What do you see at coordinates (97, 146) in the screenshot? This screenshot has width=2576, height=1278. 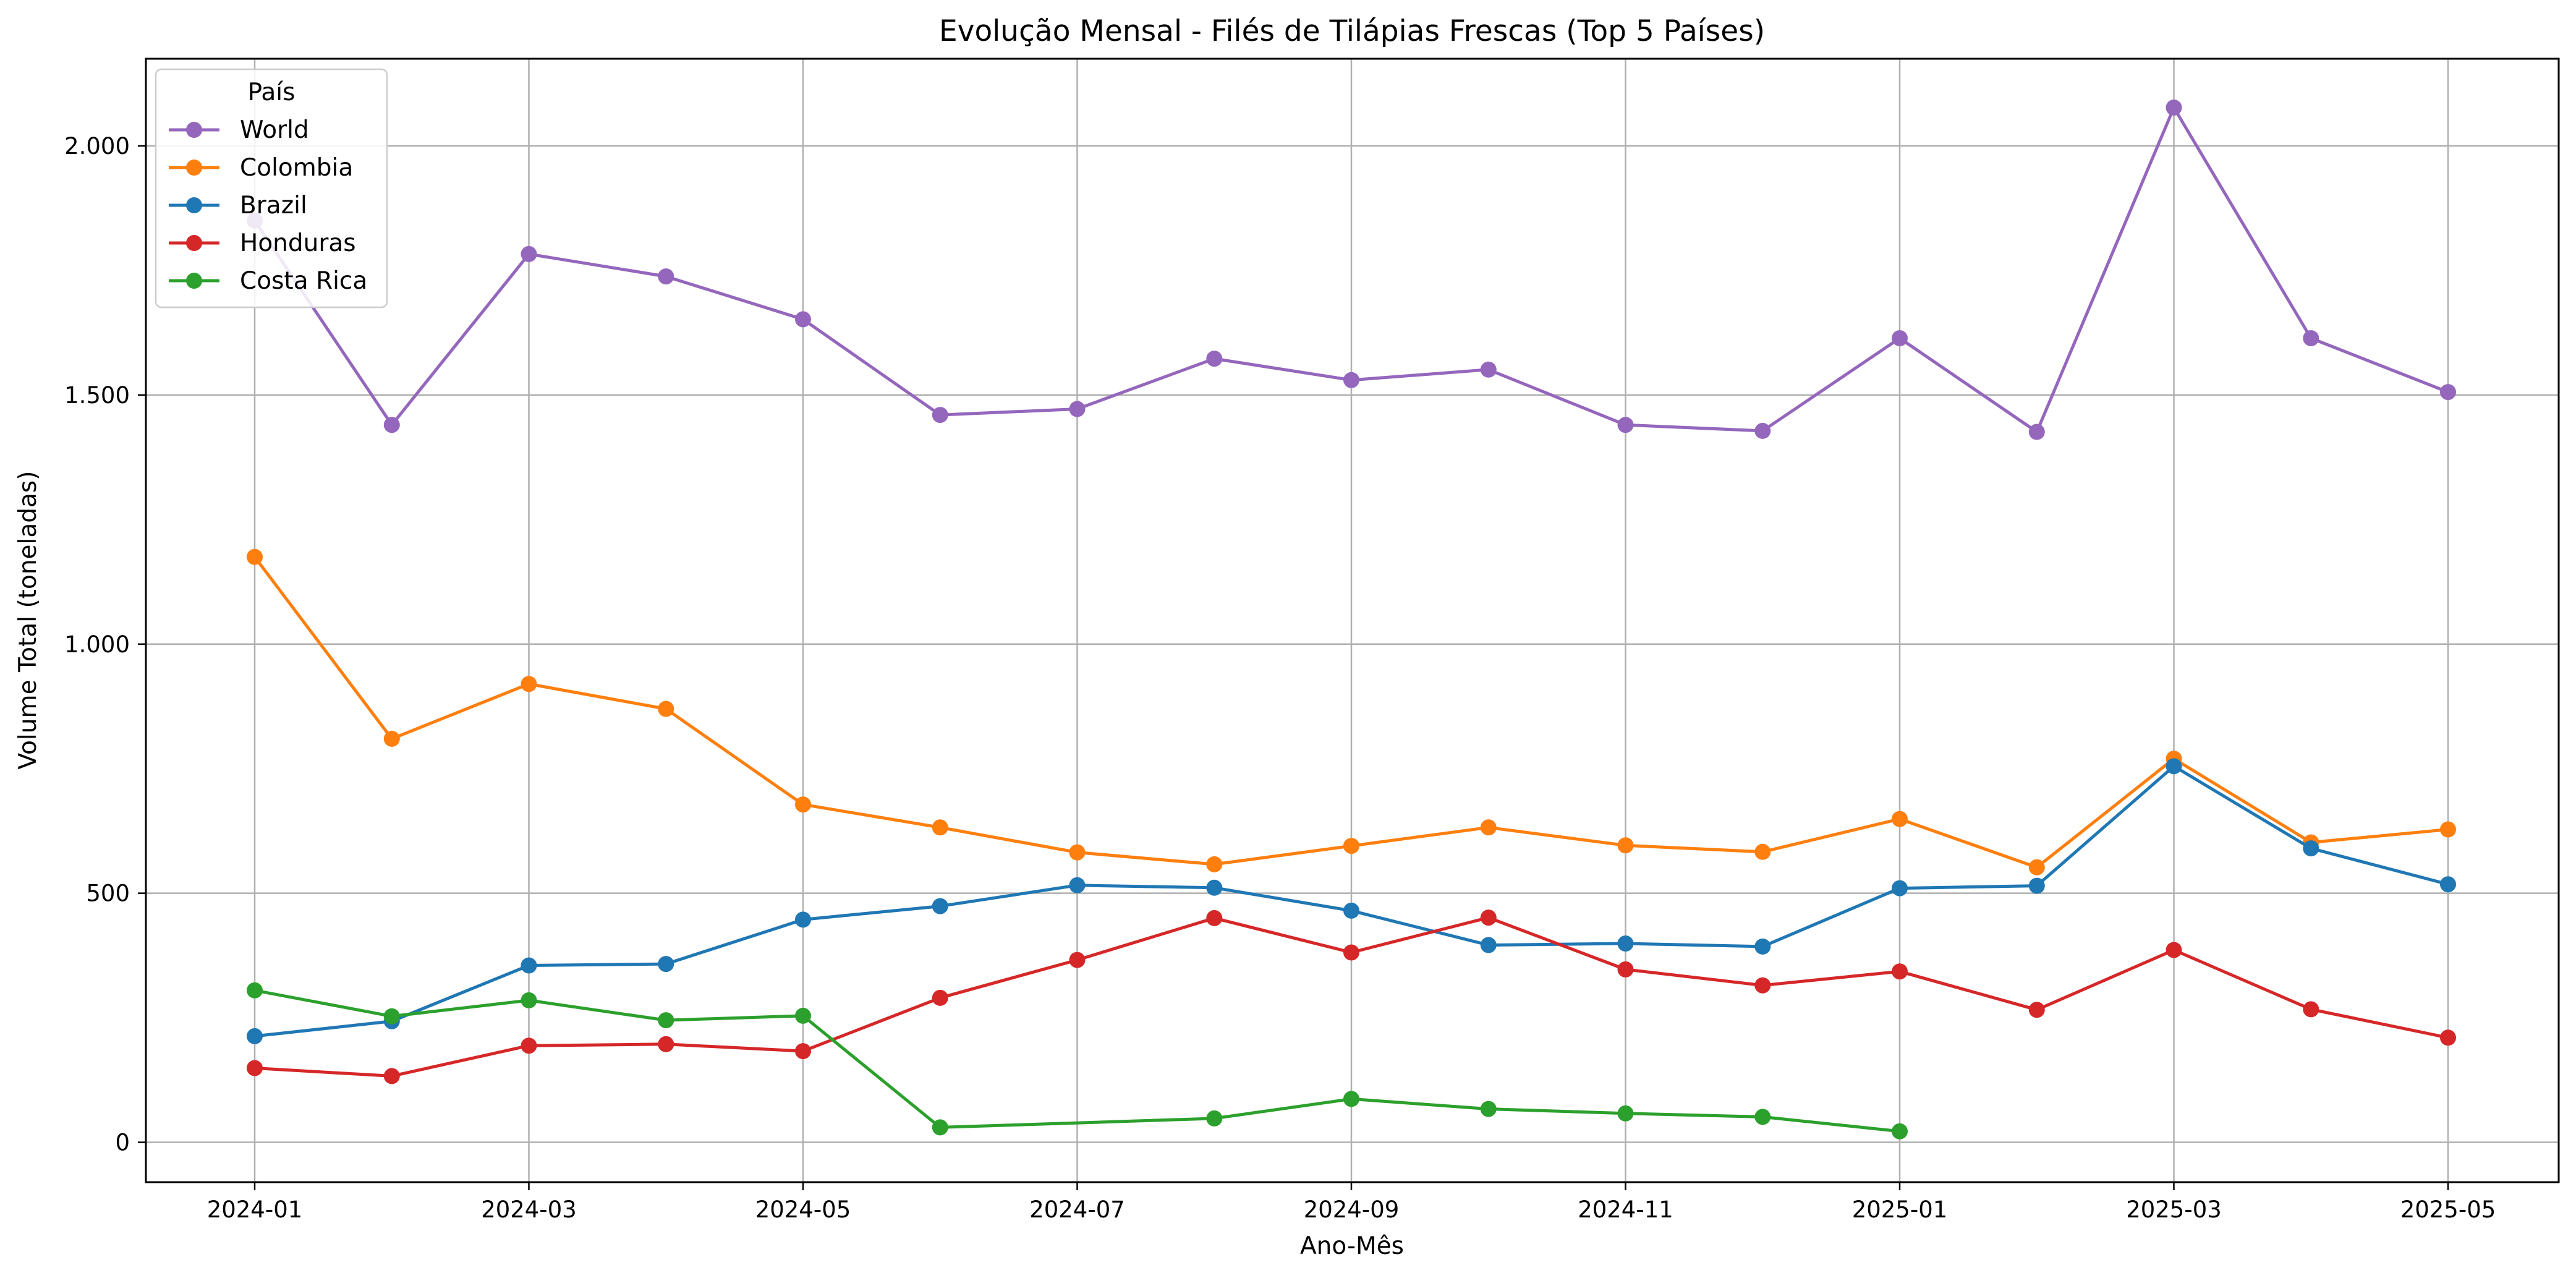 I see `y-tick-label: 2.000` at bounding box center [97, 146].